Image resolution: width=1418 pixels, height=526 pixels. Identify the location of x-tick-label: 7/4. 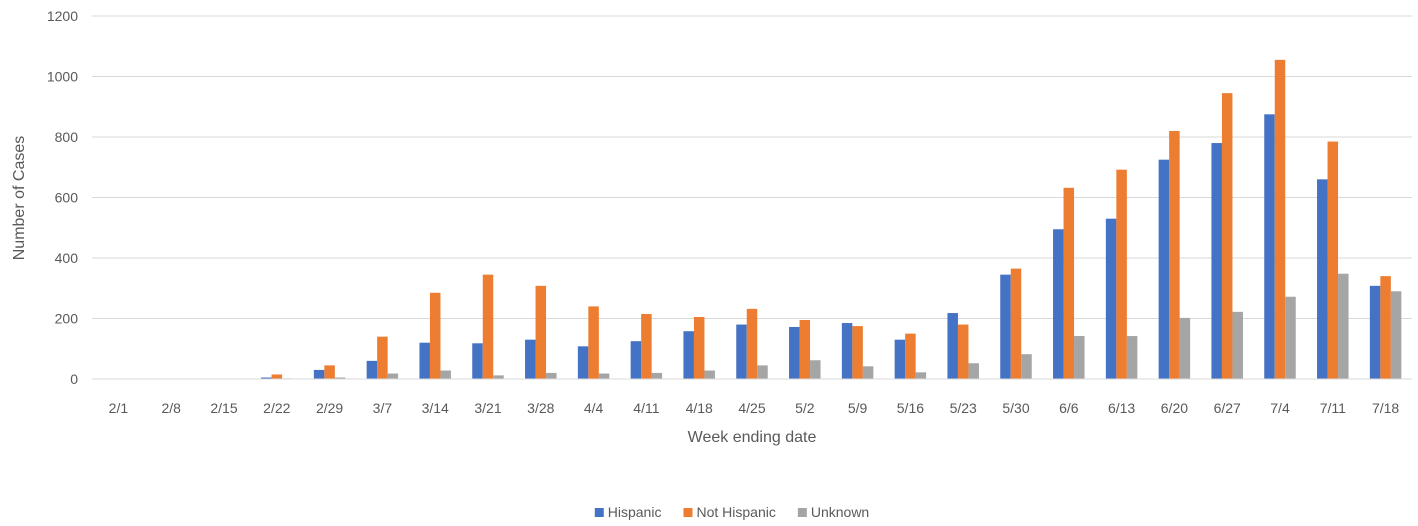
(1280, 408).